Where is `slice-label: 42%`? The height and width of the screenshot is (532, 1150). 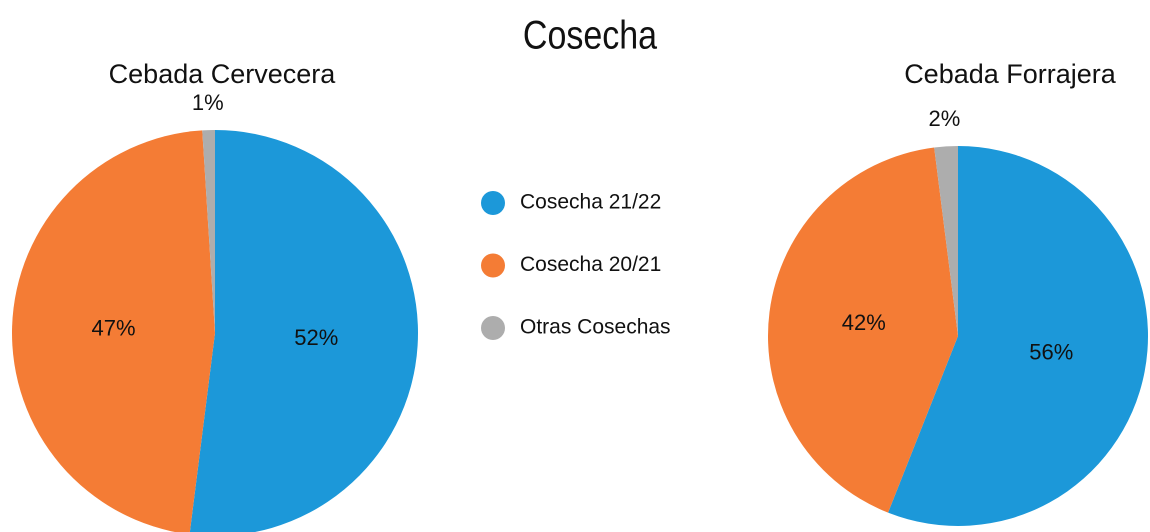 slice-label: 42% is located at coordinates (864, 322).